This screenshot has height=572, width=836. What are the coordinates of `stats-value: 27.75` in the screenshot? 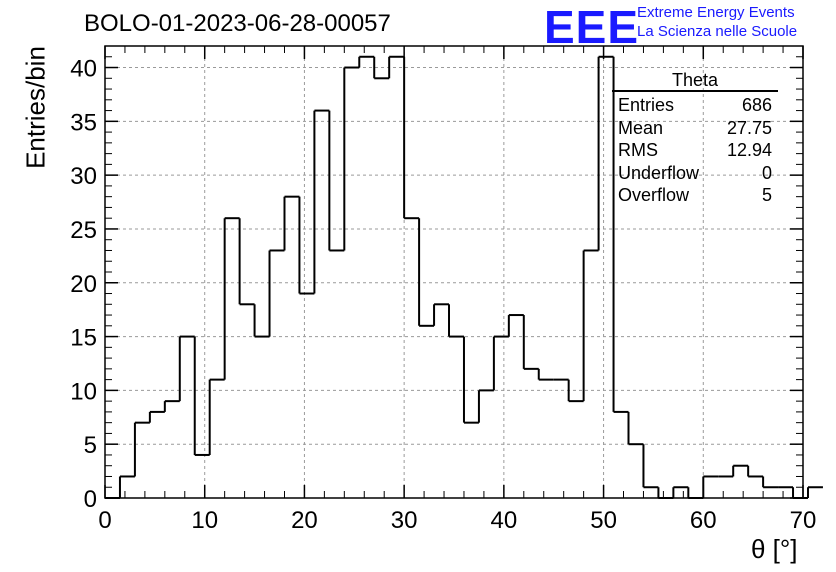 It's located at (749, 127).